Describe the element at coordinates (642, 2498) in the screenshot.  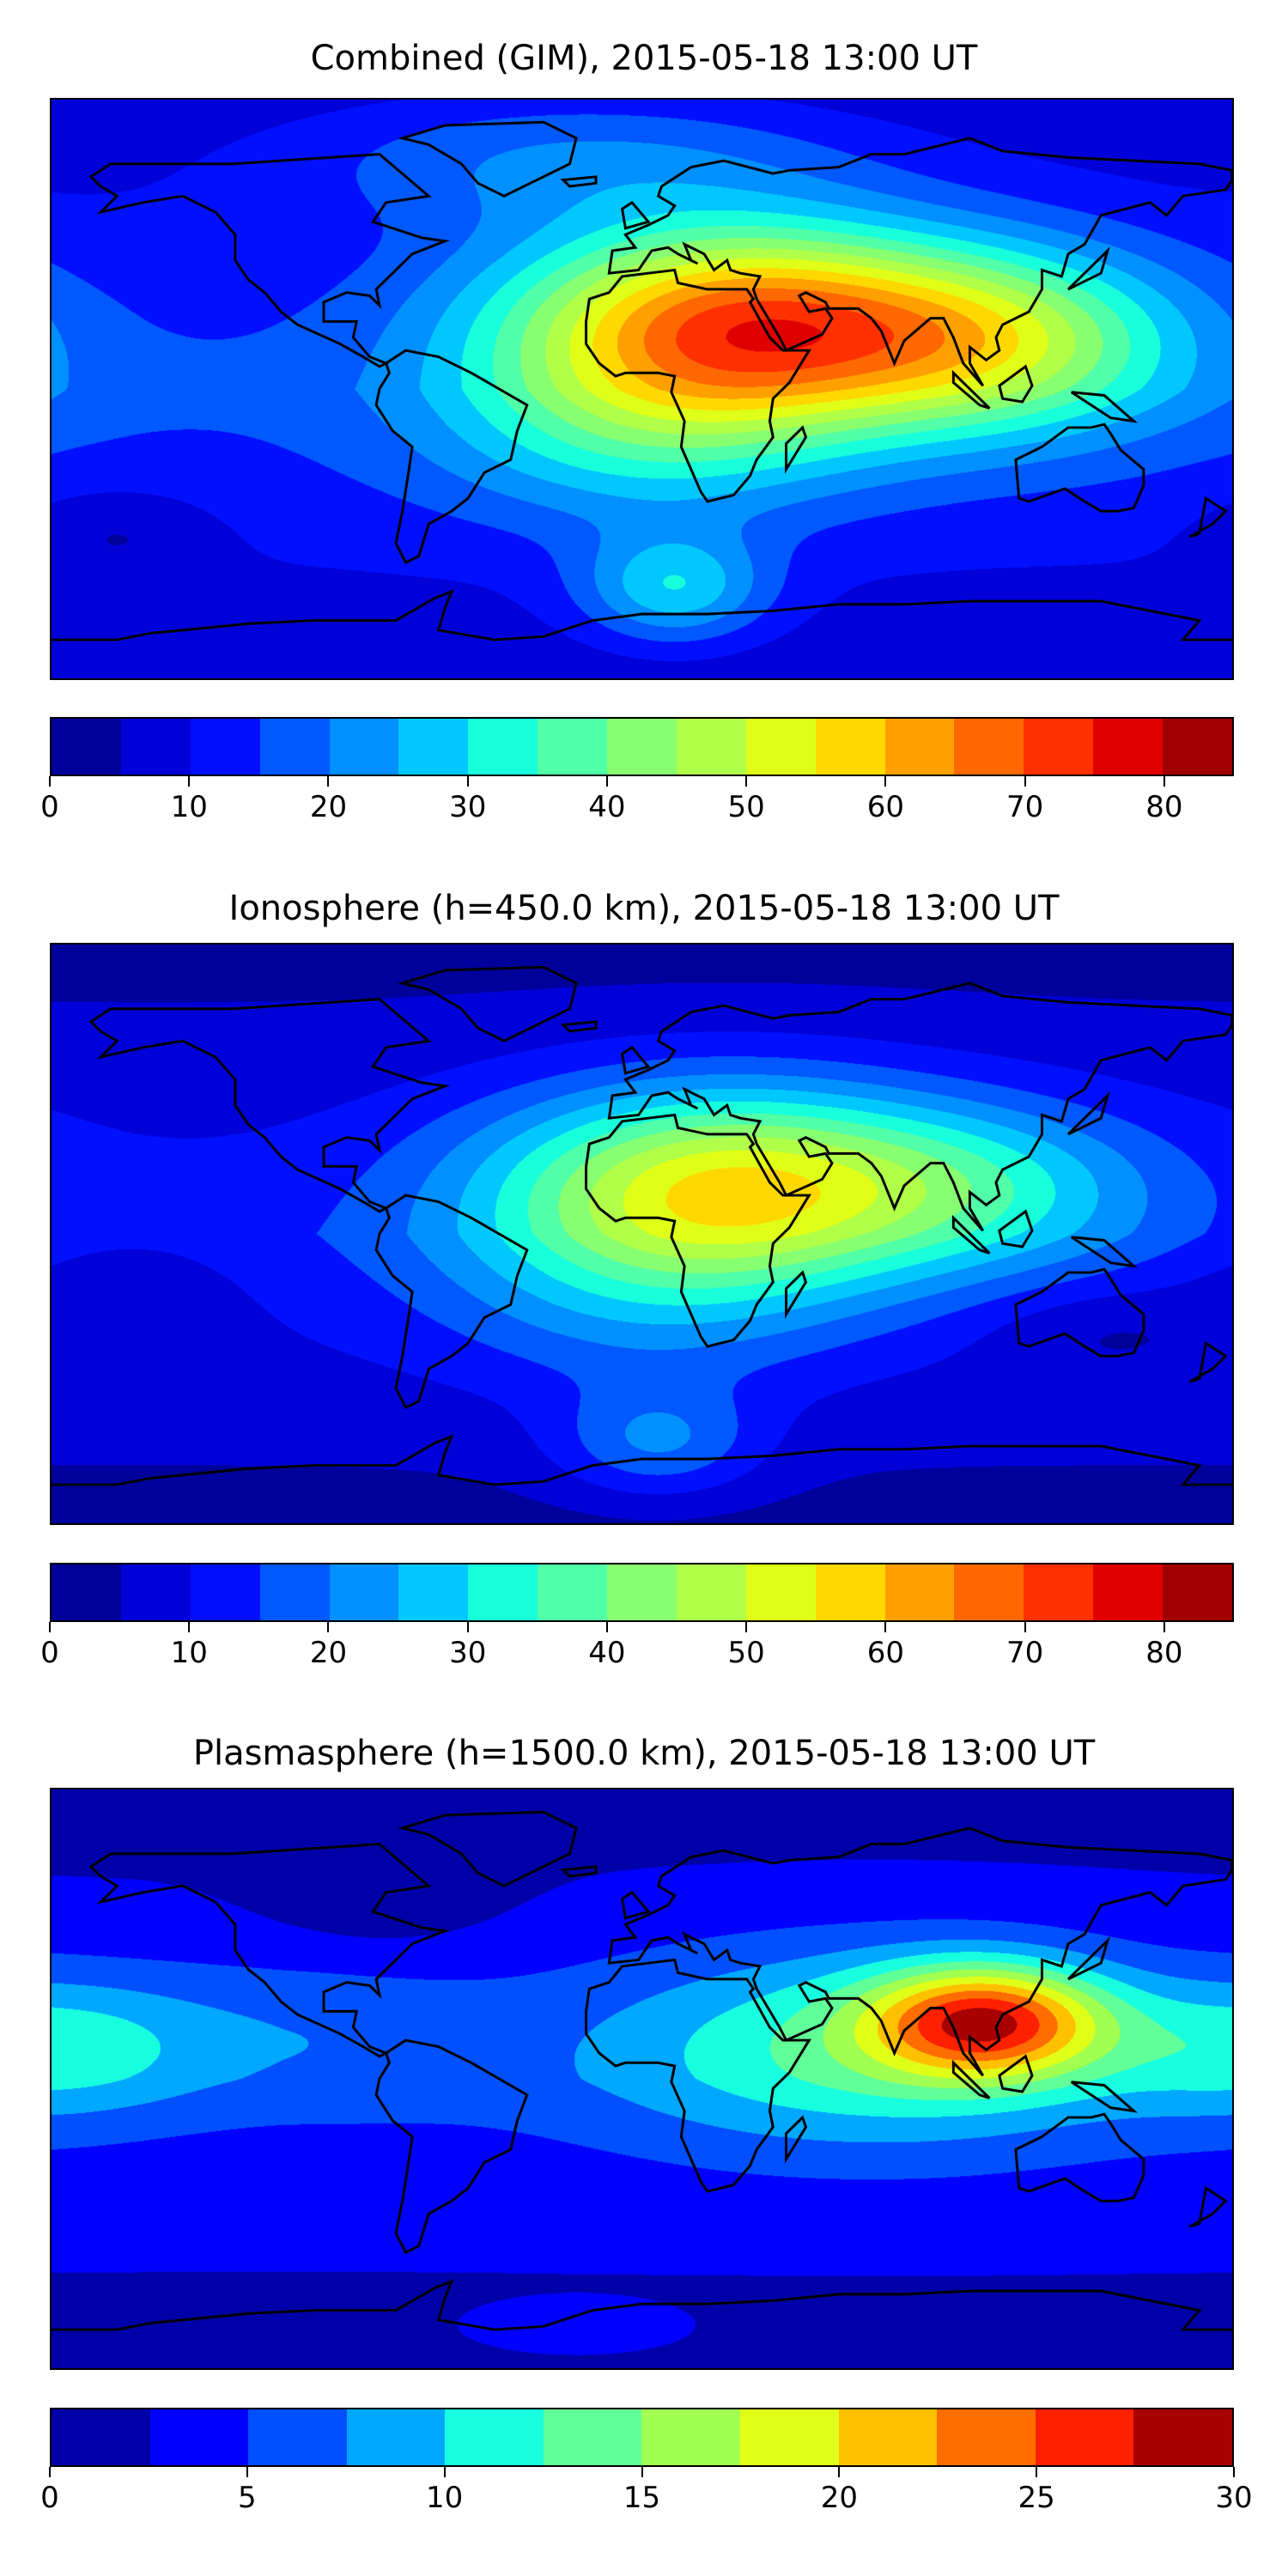
I see `colorbar-tick-label: 15` at that location.